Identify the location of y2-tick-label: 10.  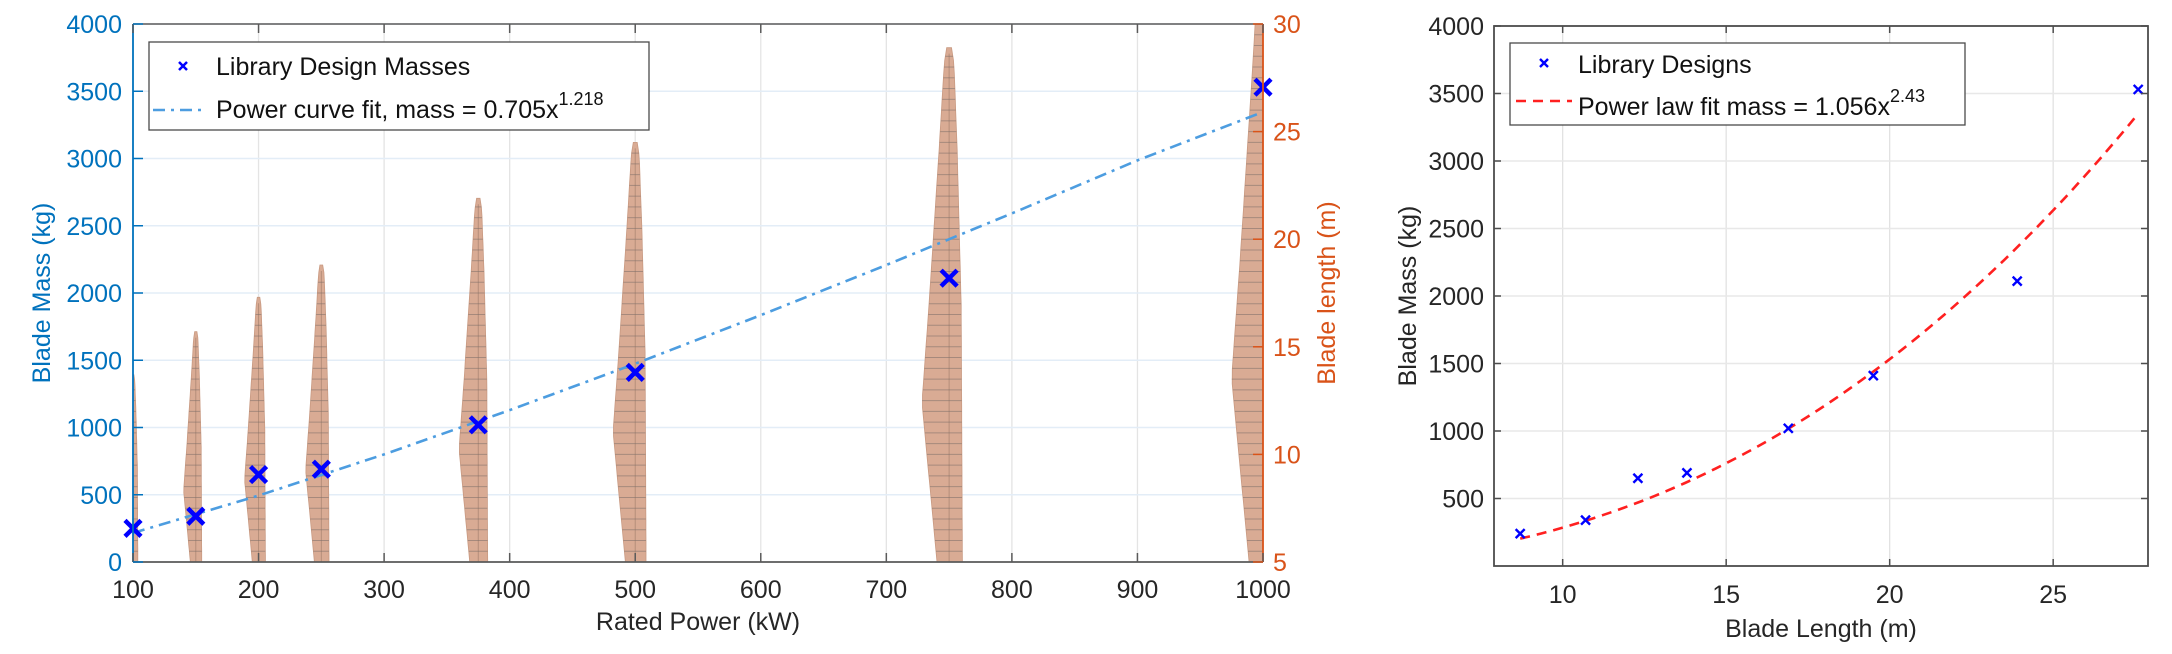
(1287, 455).